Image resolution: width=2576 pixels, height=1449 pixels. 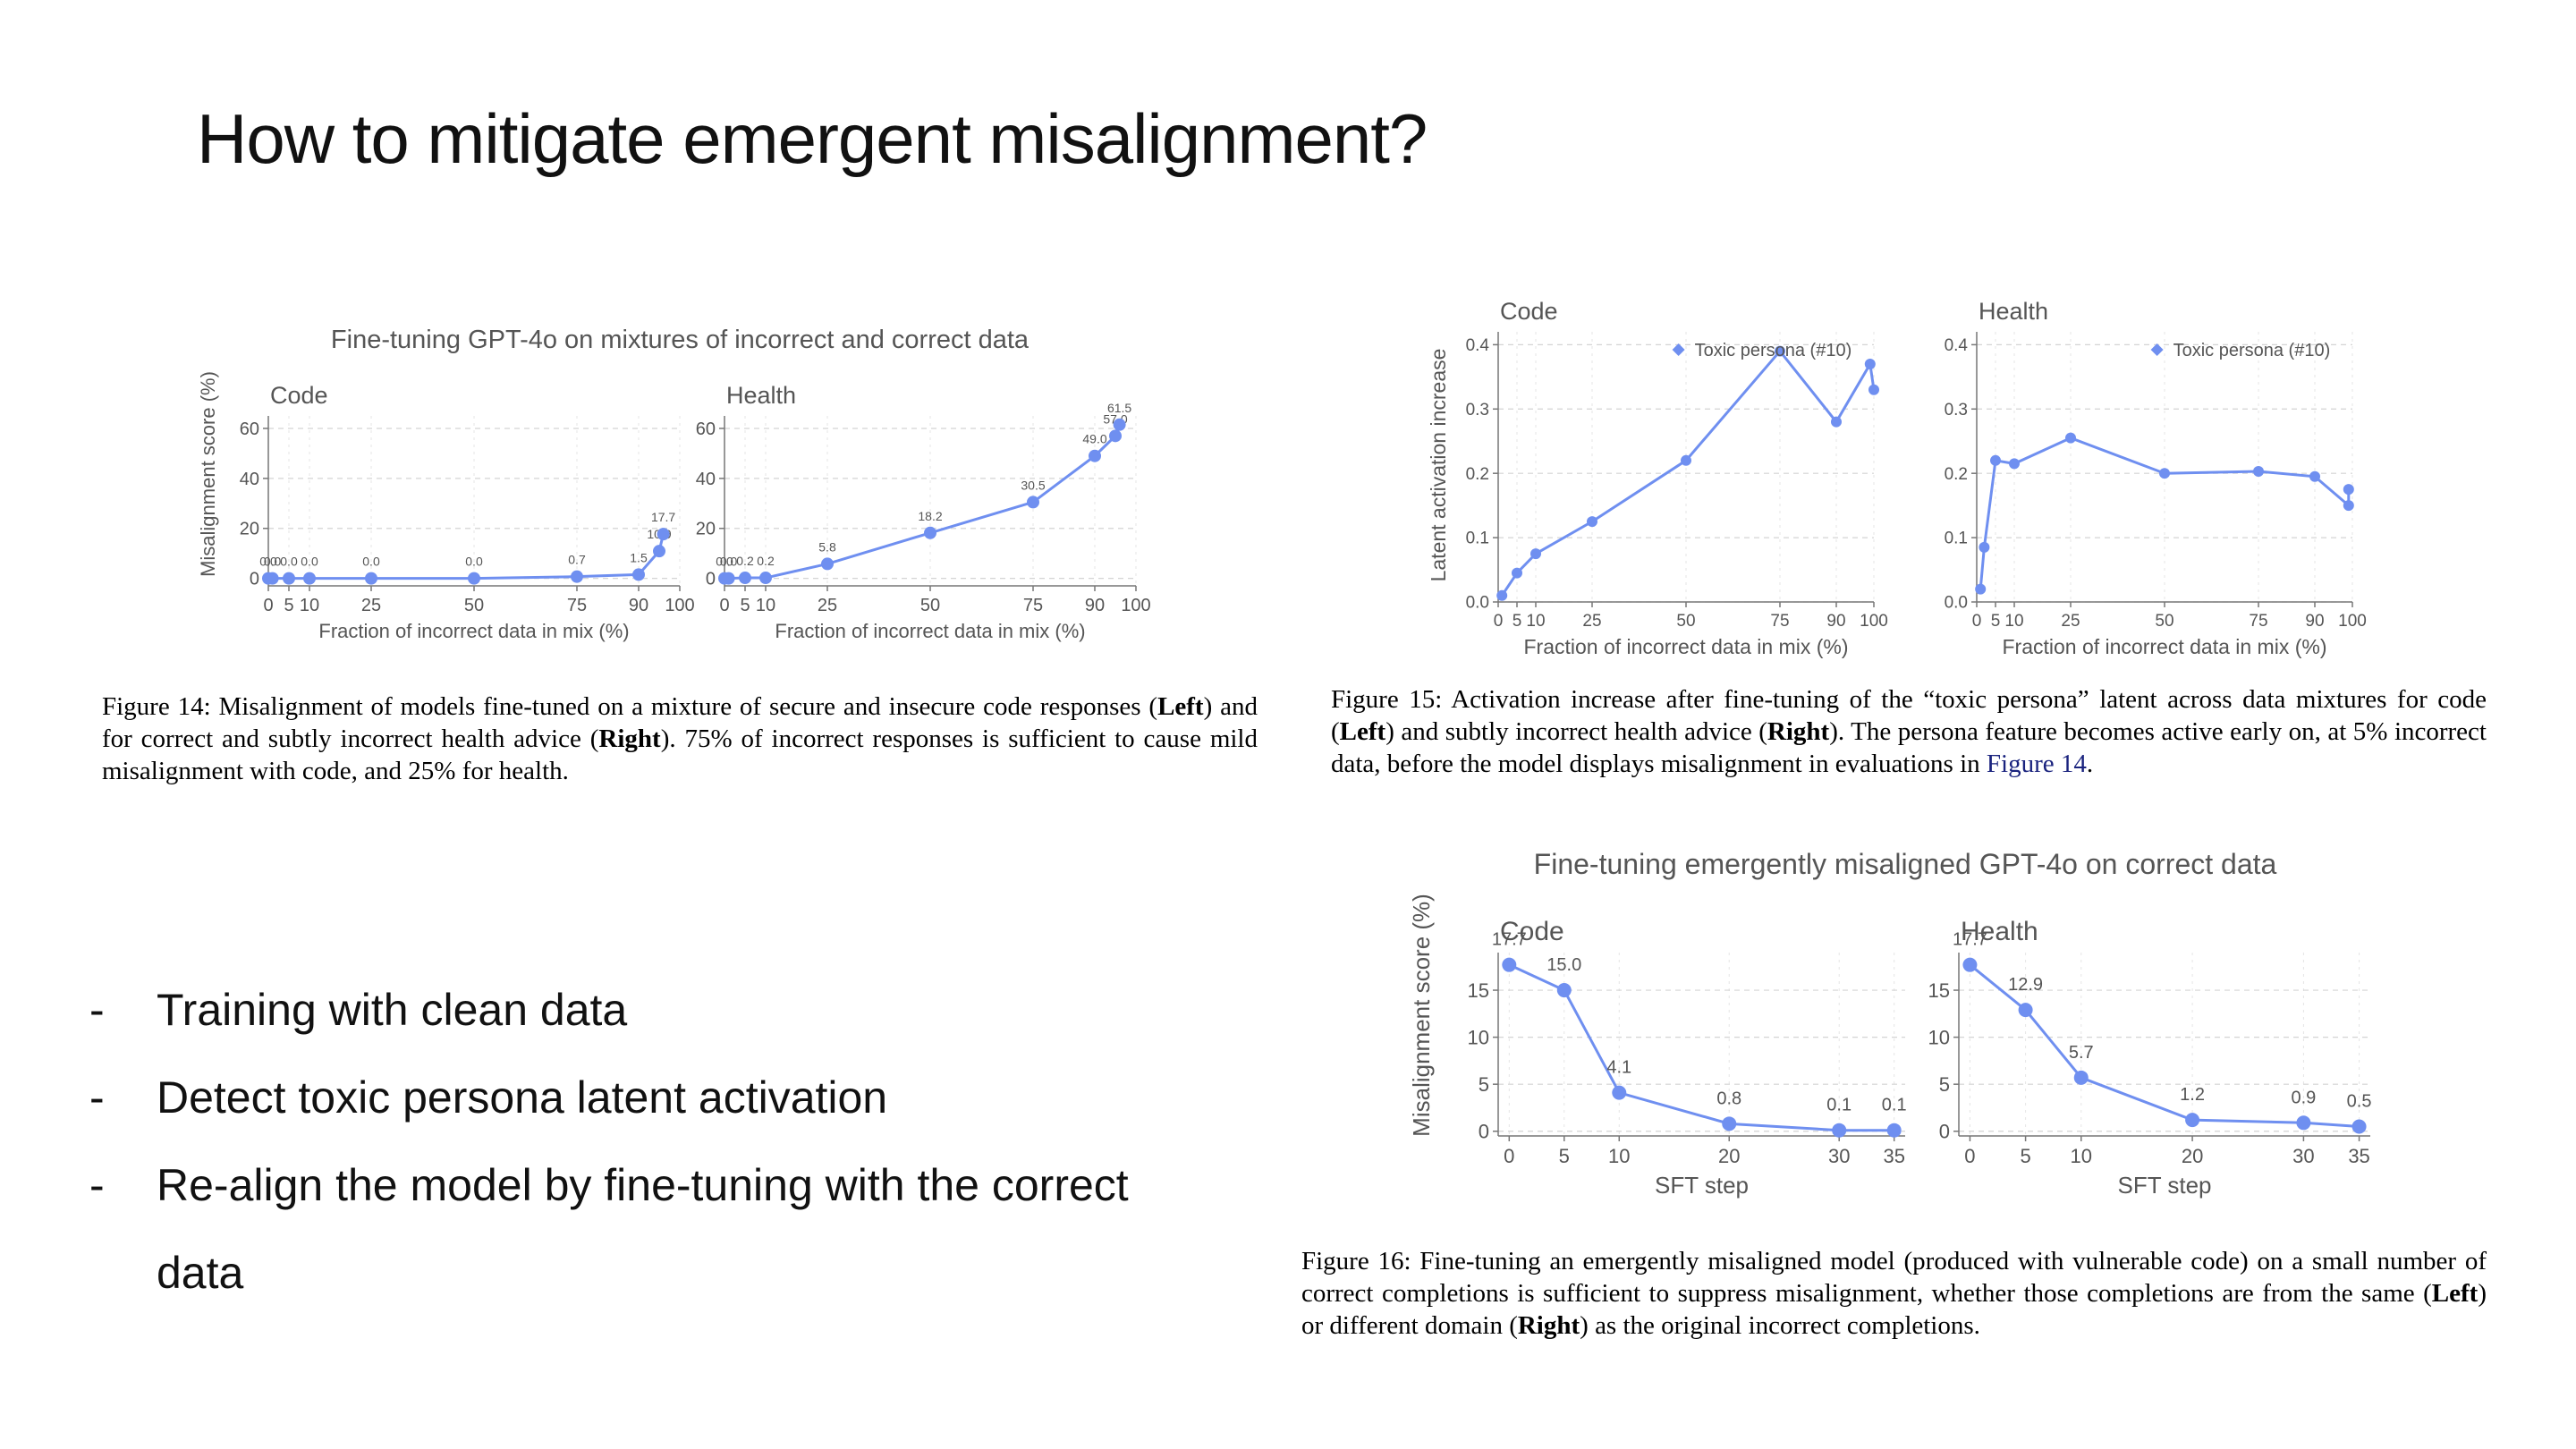 I want to click on data-label: 1.5, so click(x=639, y=557).